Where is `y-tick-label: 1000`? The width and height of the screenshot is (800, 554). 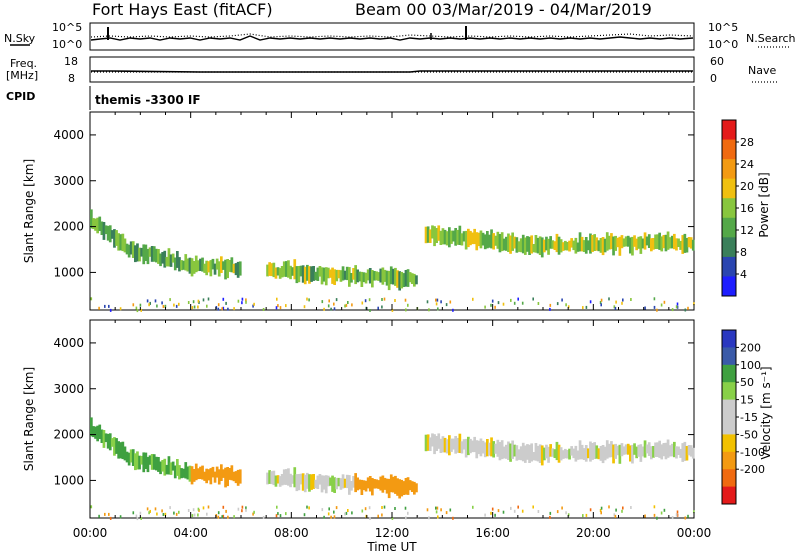
y-tick-label: 1000 is located at coordinates (68, 480).